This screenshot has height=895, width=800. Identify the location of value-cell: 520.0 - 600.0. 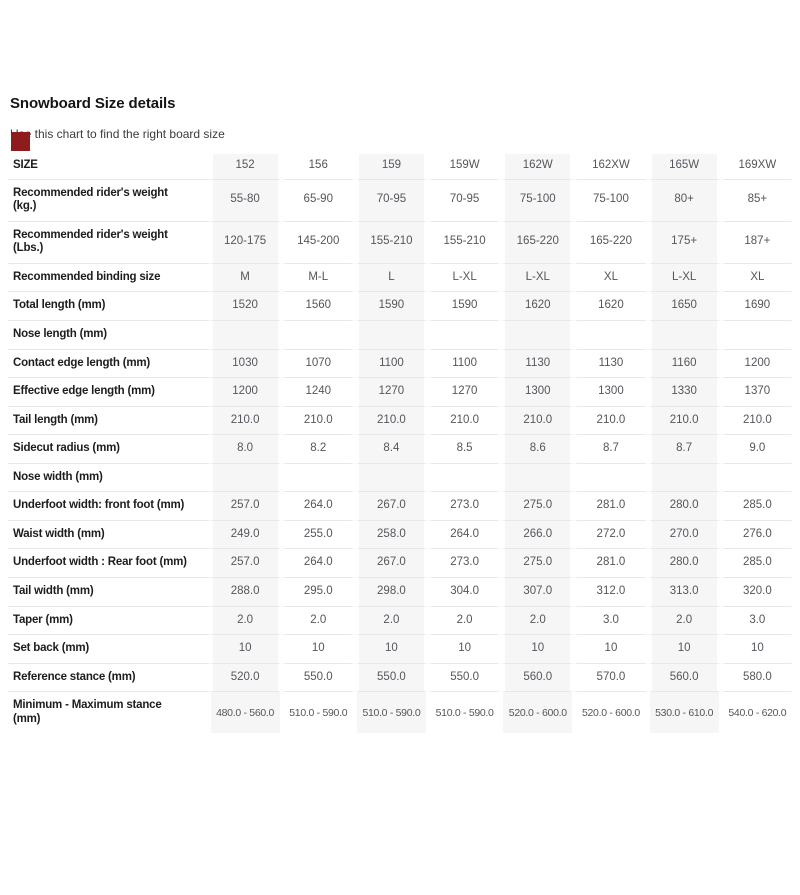
(537, 713).